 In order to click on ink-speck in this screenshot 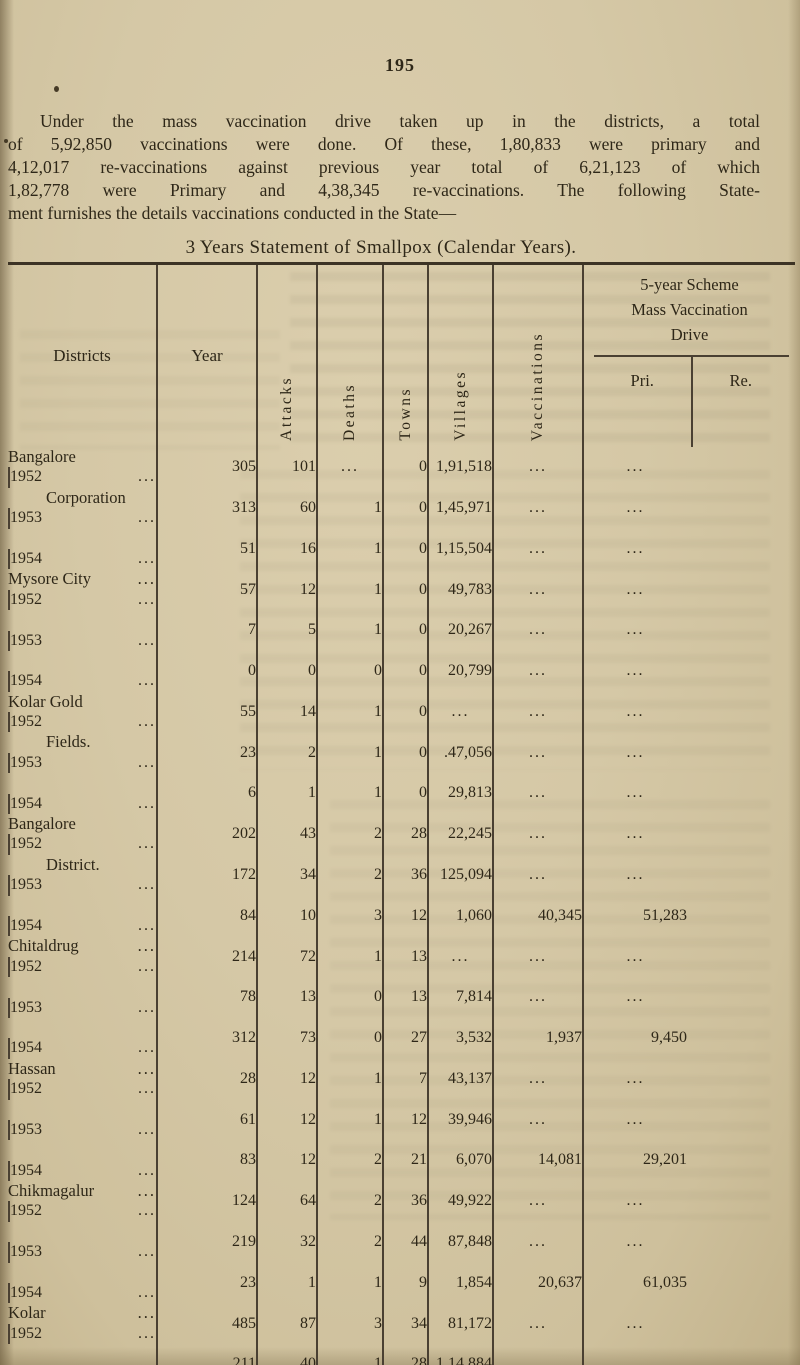, I will do `click(56, 89)`.